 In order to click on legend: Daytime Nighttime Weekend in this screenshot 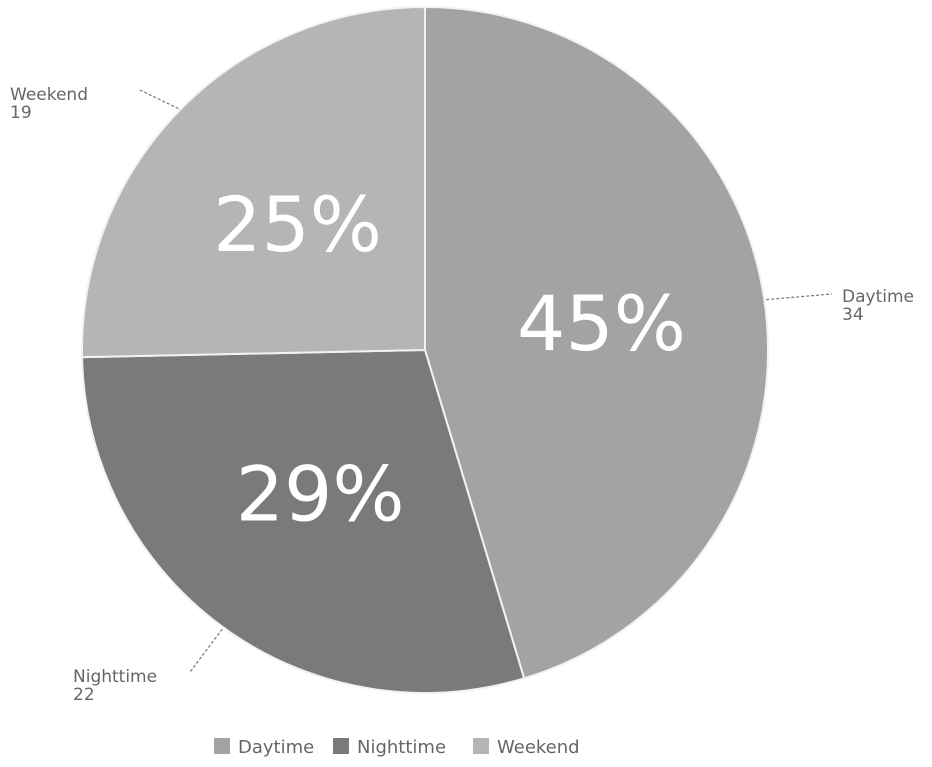, I will do `click(397, 747)`.